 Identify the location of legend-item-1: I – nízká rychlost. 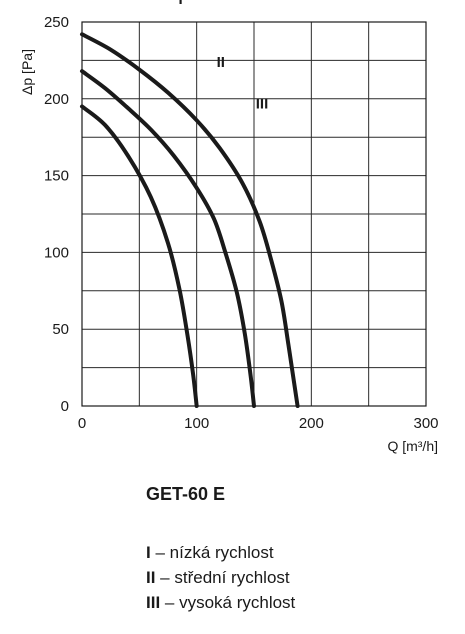
(220, 552).